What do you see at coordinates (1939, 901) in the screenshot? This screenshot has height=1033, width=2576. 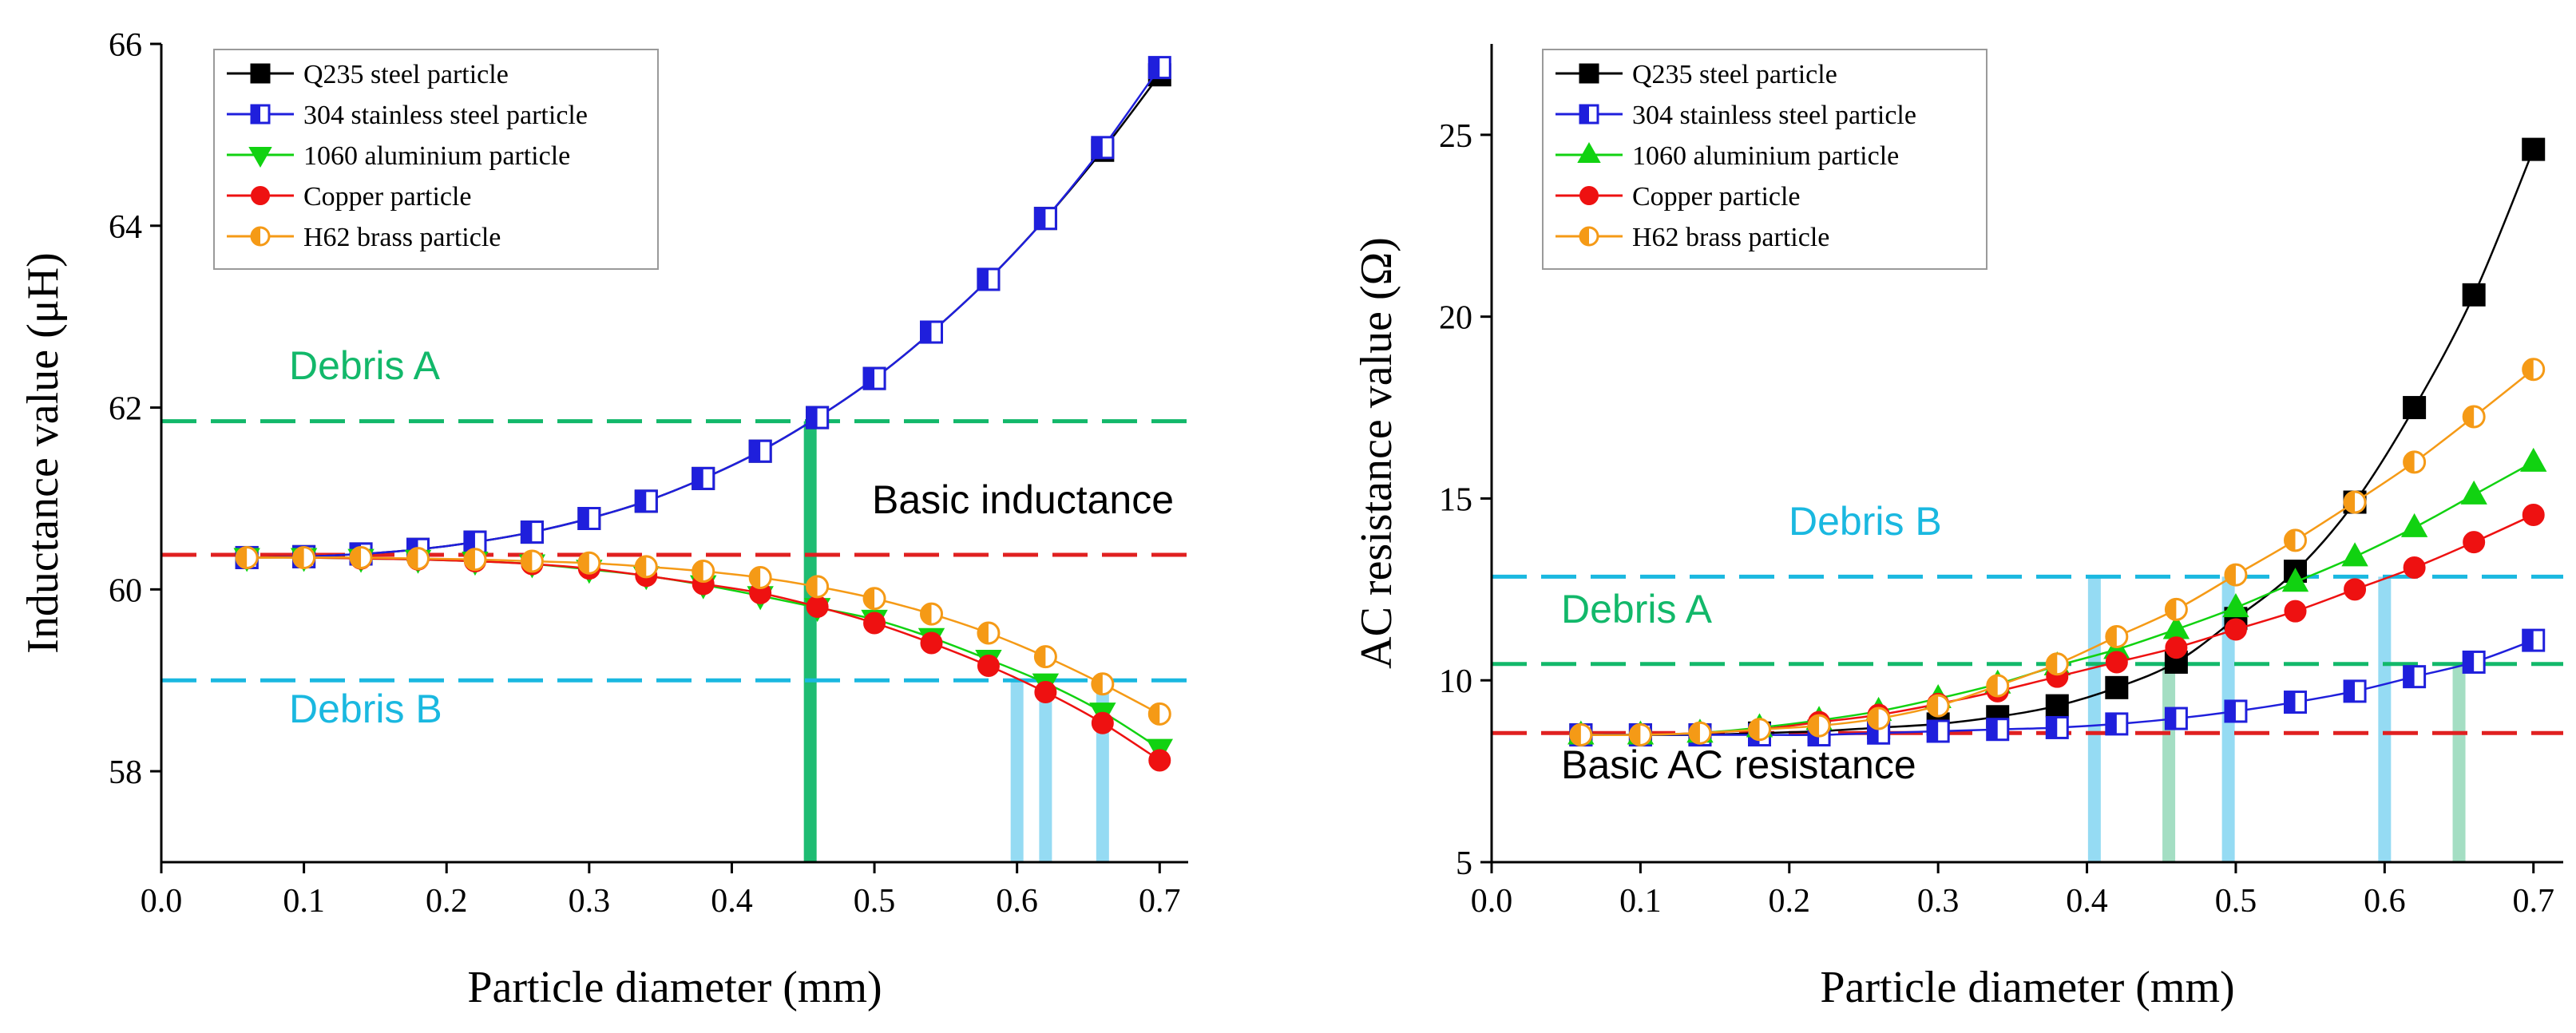 I see `x-tick-label: 0.3` at bounding box center [1939, 901].